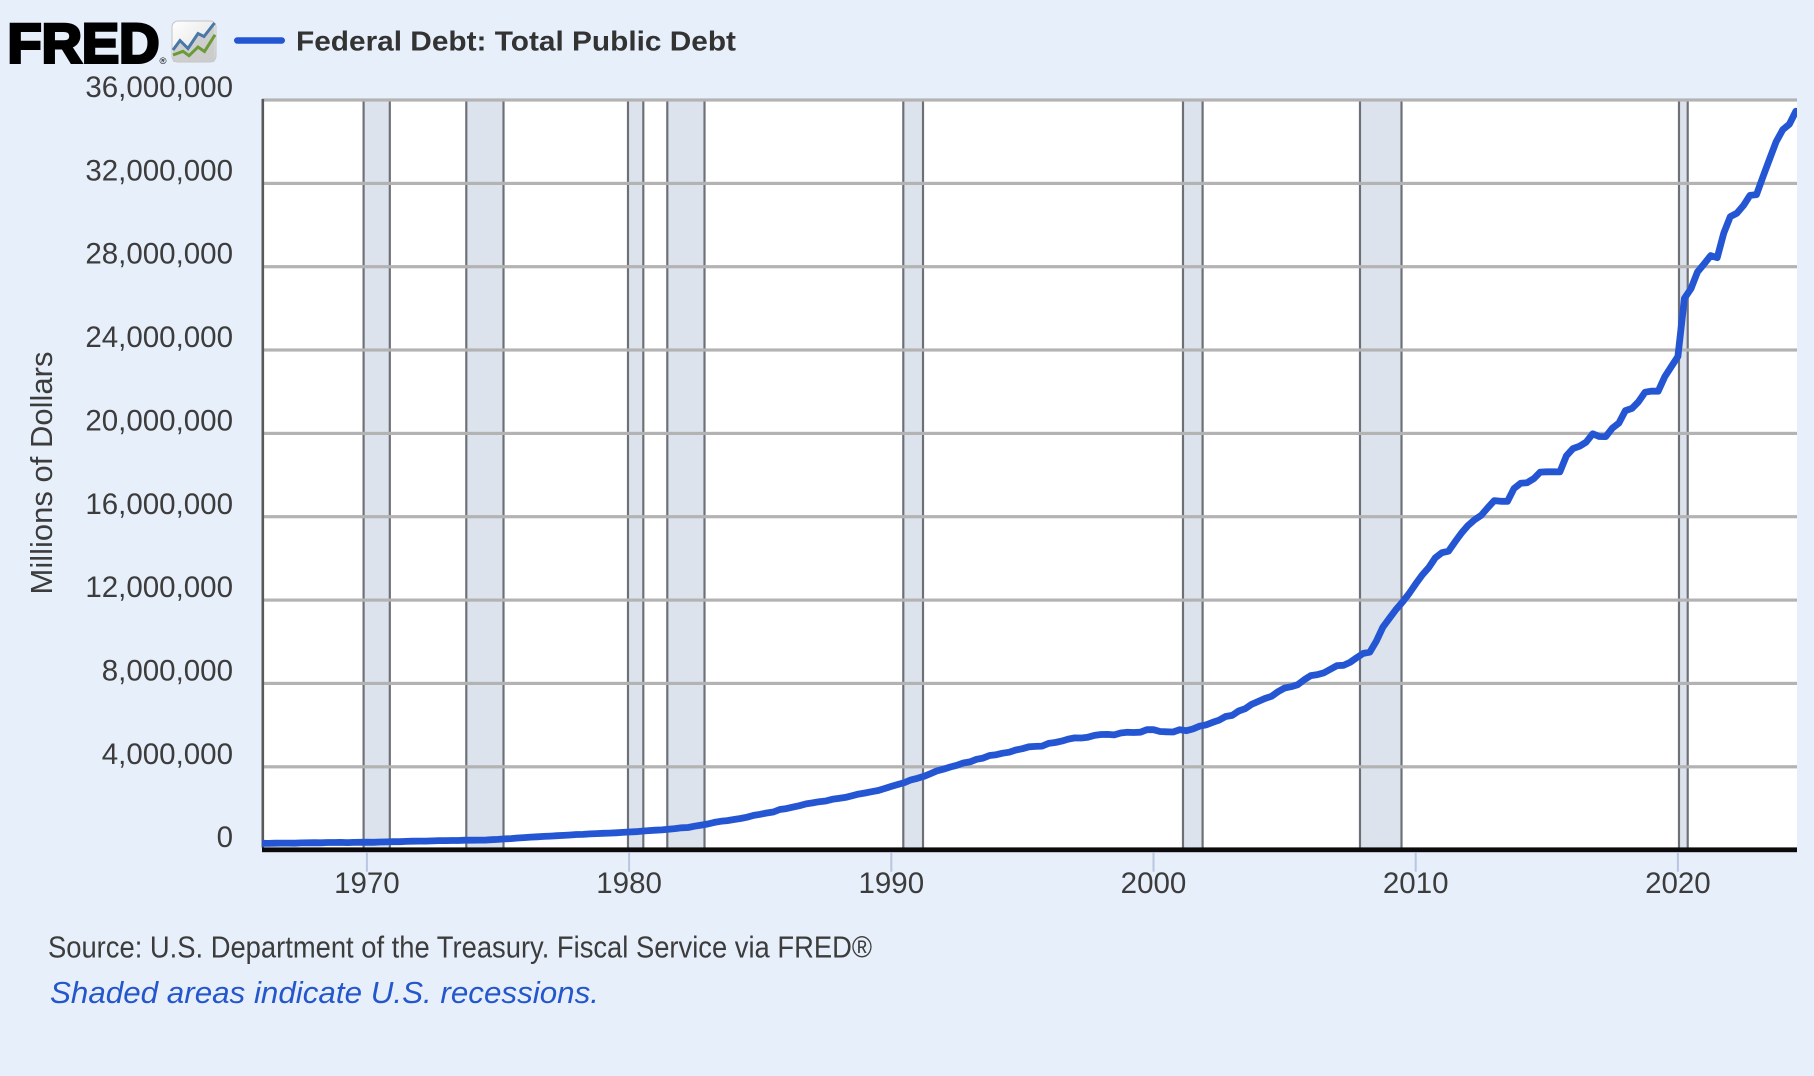 Image resolution: width=1814 pixels, height=1076 pixels. Describe the element at coordinates (225, 837) in the screenshot. I see `svg-text: 0` at that location.